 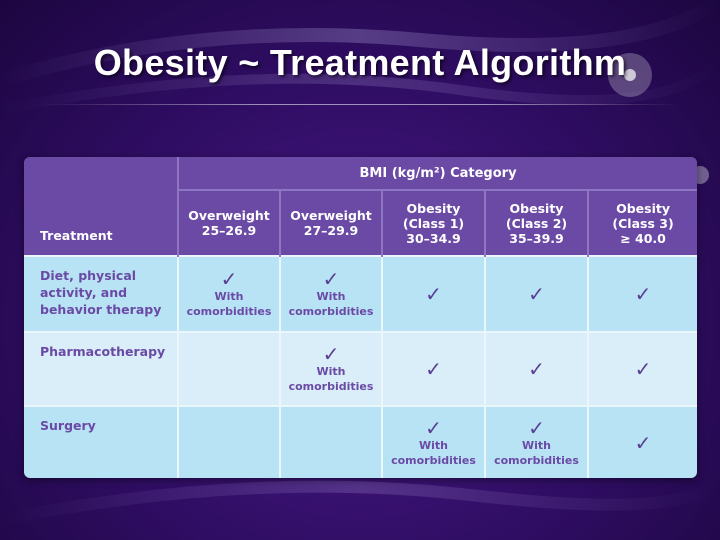 What do you see at coordinates (229, 230) in the screenshot?
I see `column-header-line: 25–26.9` at bounding box center [229, 230].